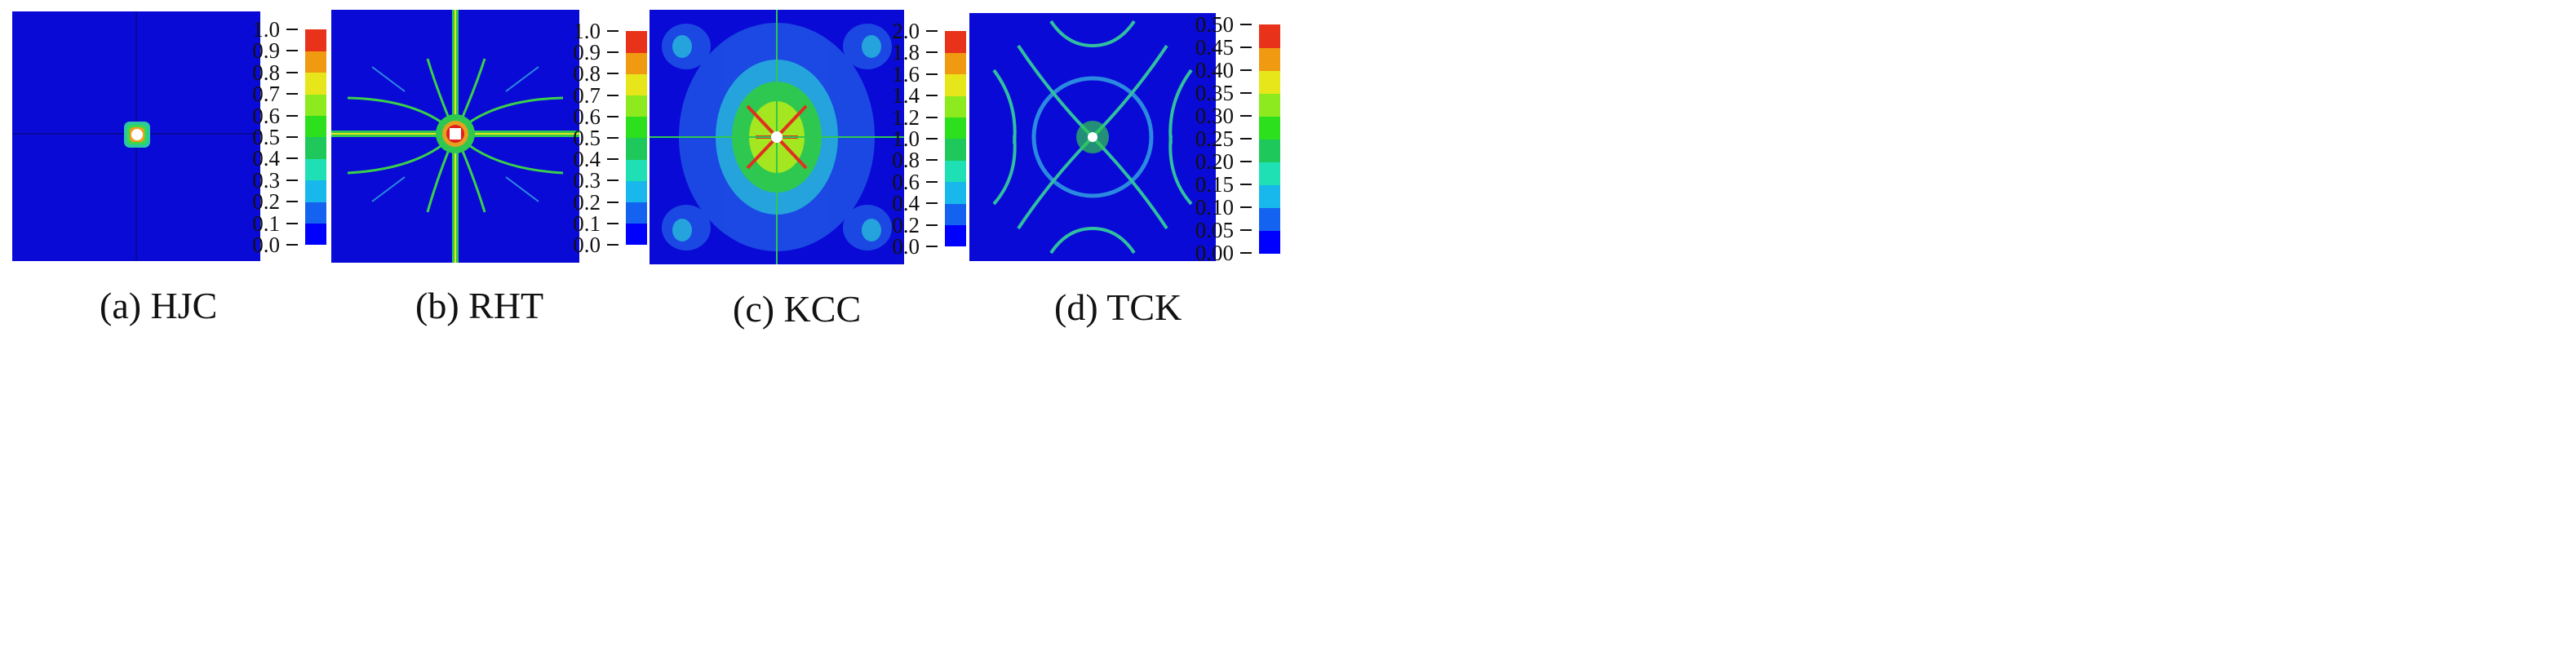 This screenshot has height=647, width=2576. I want to click on damage-contour-kcc-graphic, so click(777, 137).